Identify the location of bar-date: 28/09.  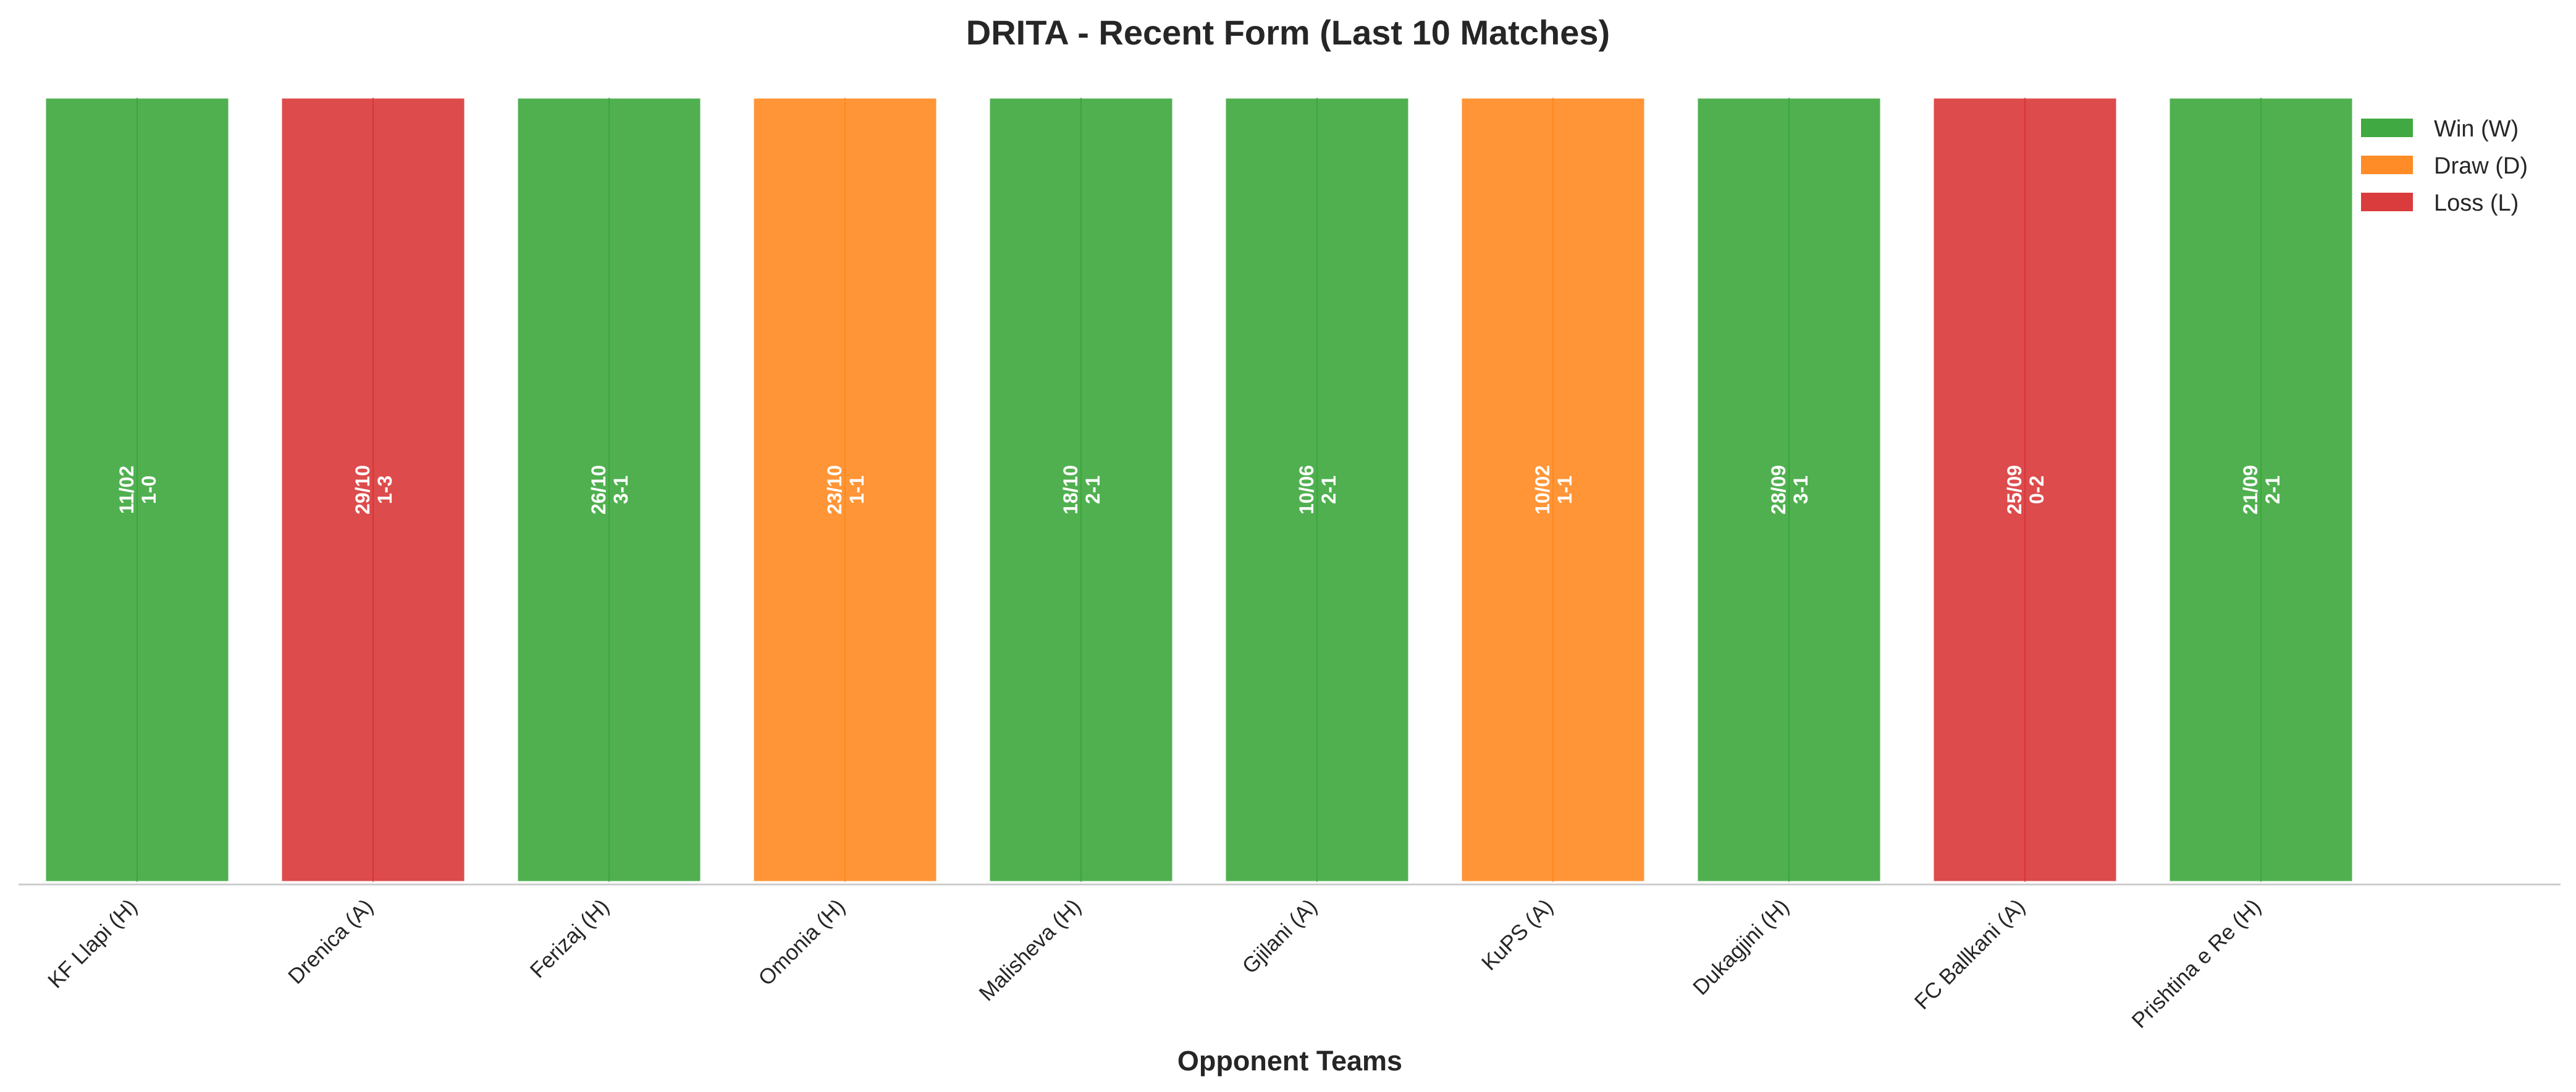
(1778, 489).